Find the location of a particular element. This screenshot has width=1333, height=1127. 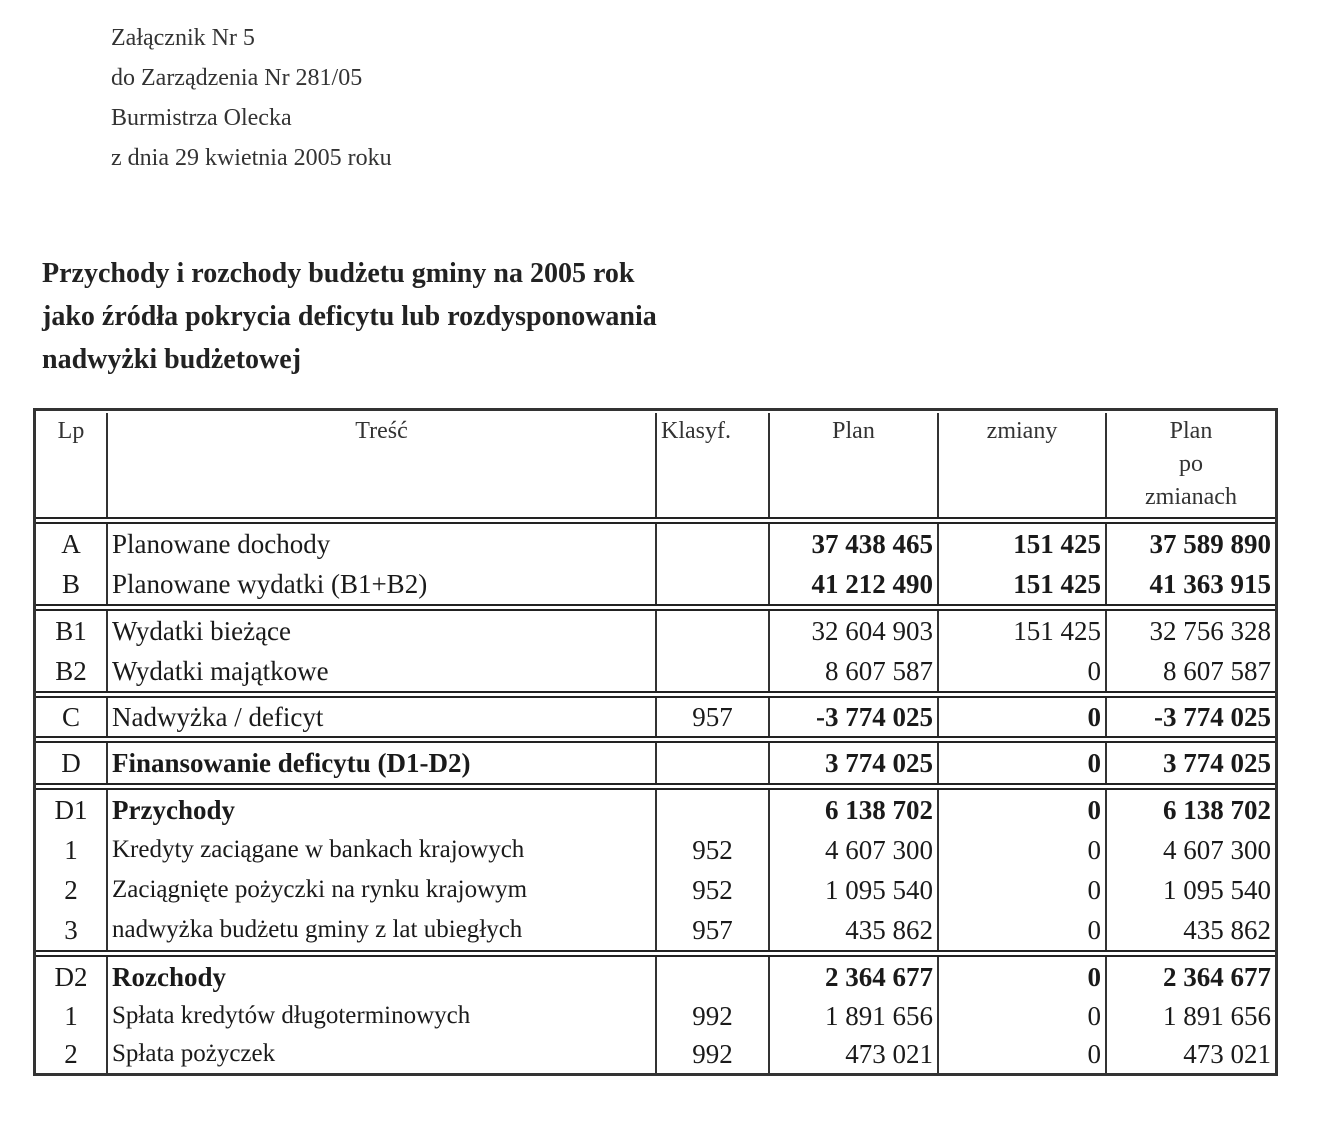

header-line: Burmistrza Olecka is located at coordinates (201, 118).